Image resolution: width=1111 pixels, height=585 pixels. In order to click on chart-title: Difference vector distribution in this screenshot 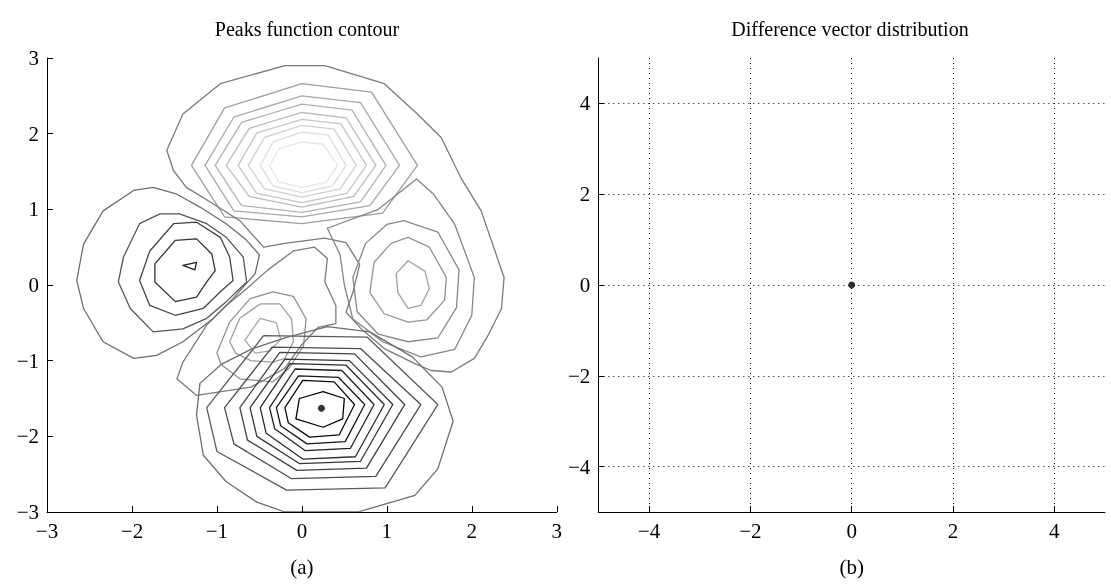, I will do `click(850, 29)`.